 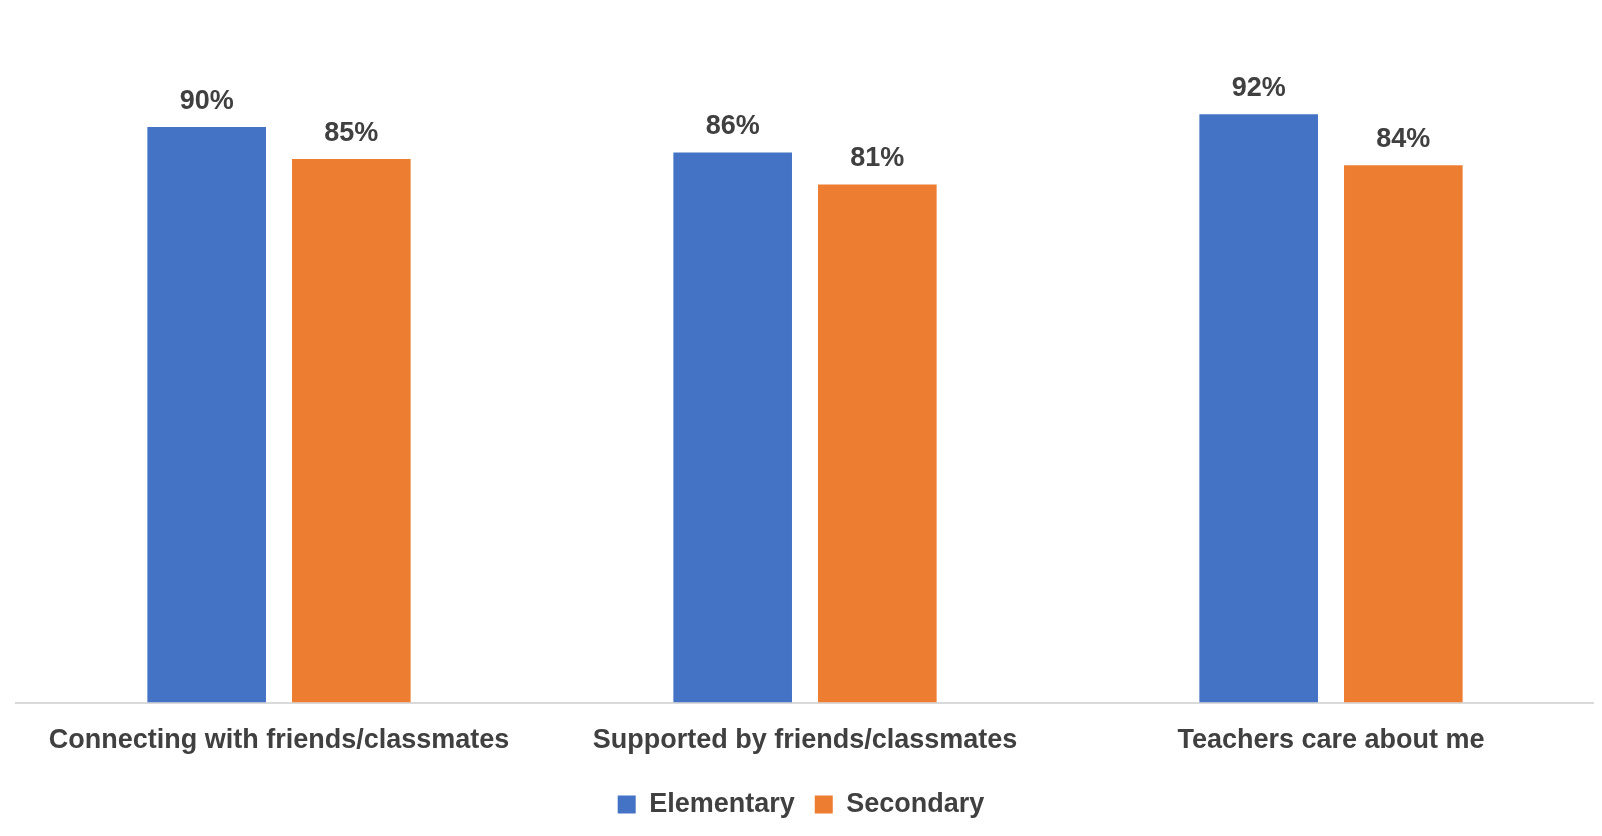 What do you see at coordinates (732, 125) in the screenshot?
I see `data-label: 86%` at bounding box center [732, 125].